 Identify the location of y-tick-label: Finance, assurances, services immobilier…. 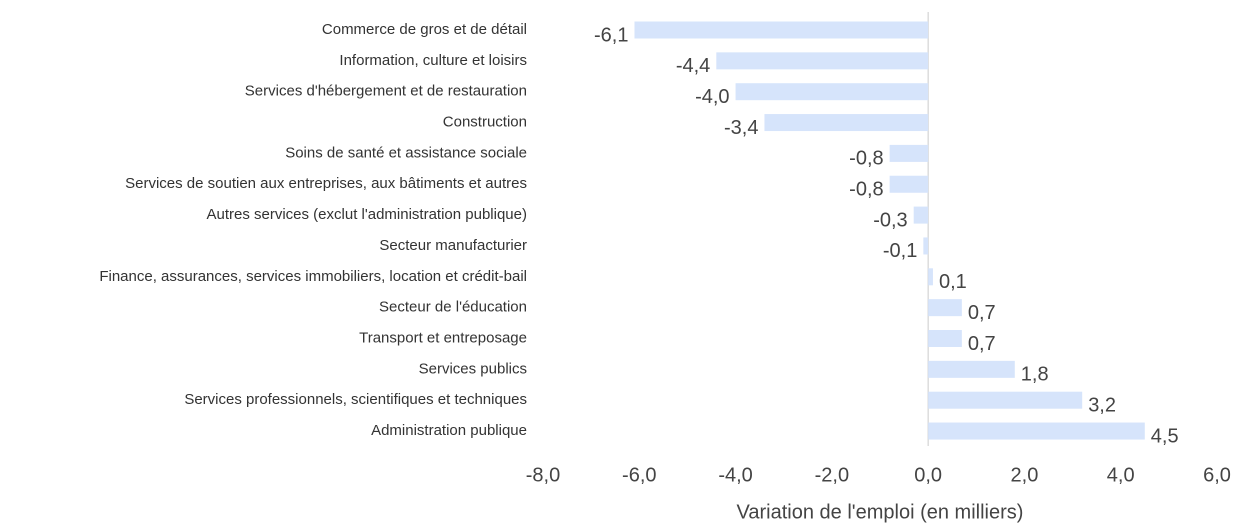
(313, 276).